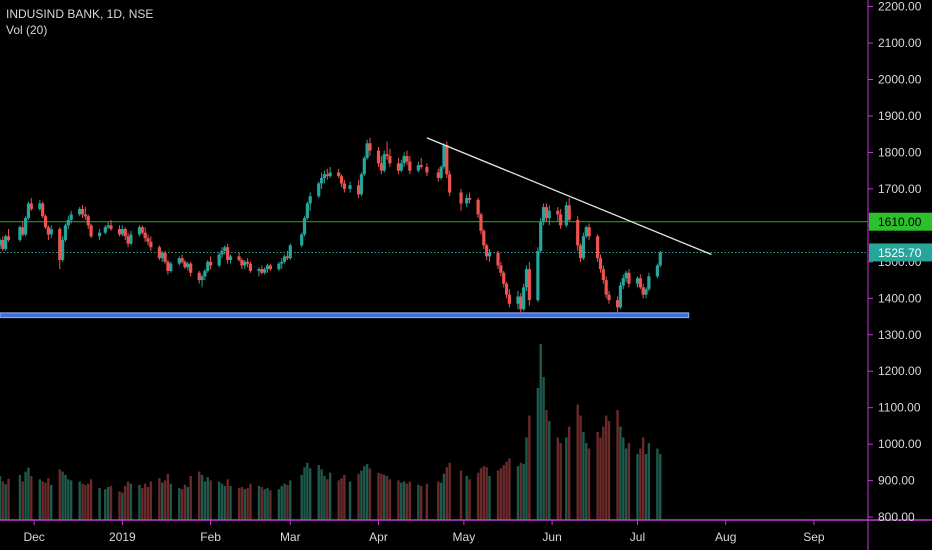 The width and height of the screenshot is (932, 550). Describe the element at coordinates (900, 371) in the screenshot. I see `y-tick-label: 1200.00` at that location.